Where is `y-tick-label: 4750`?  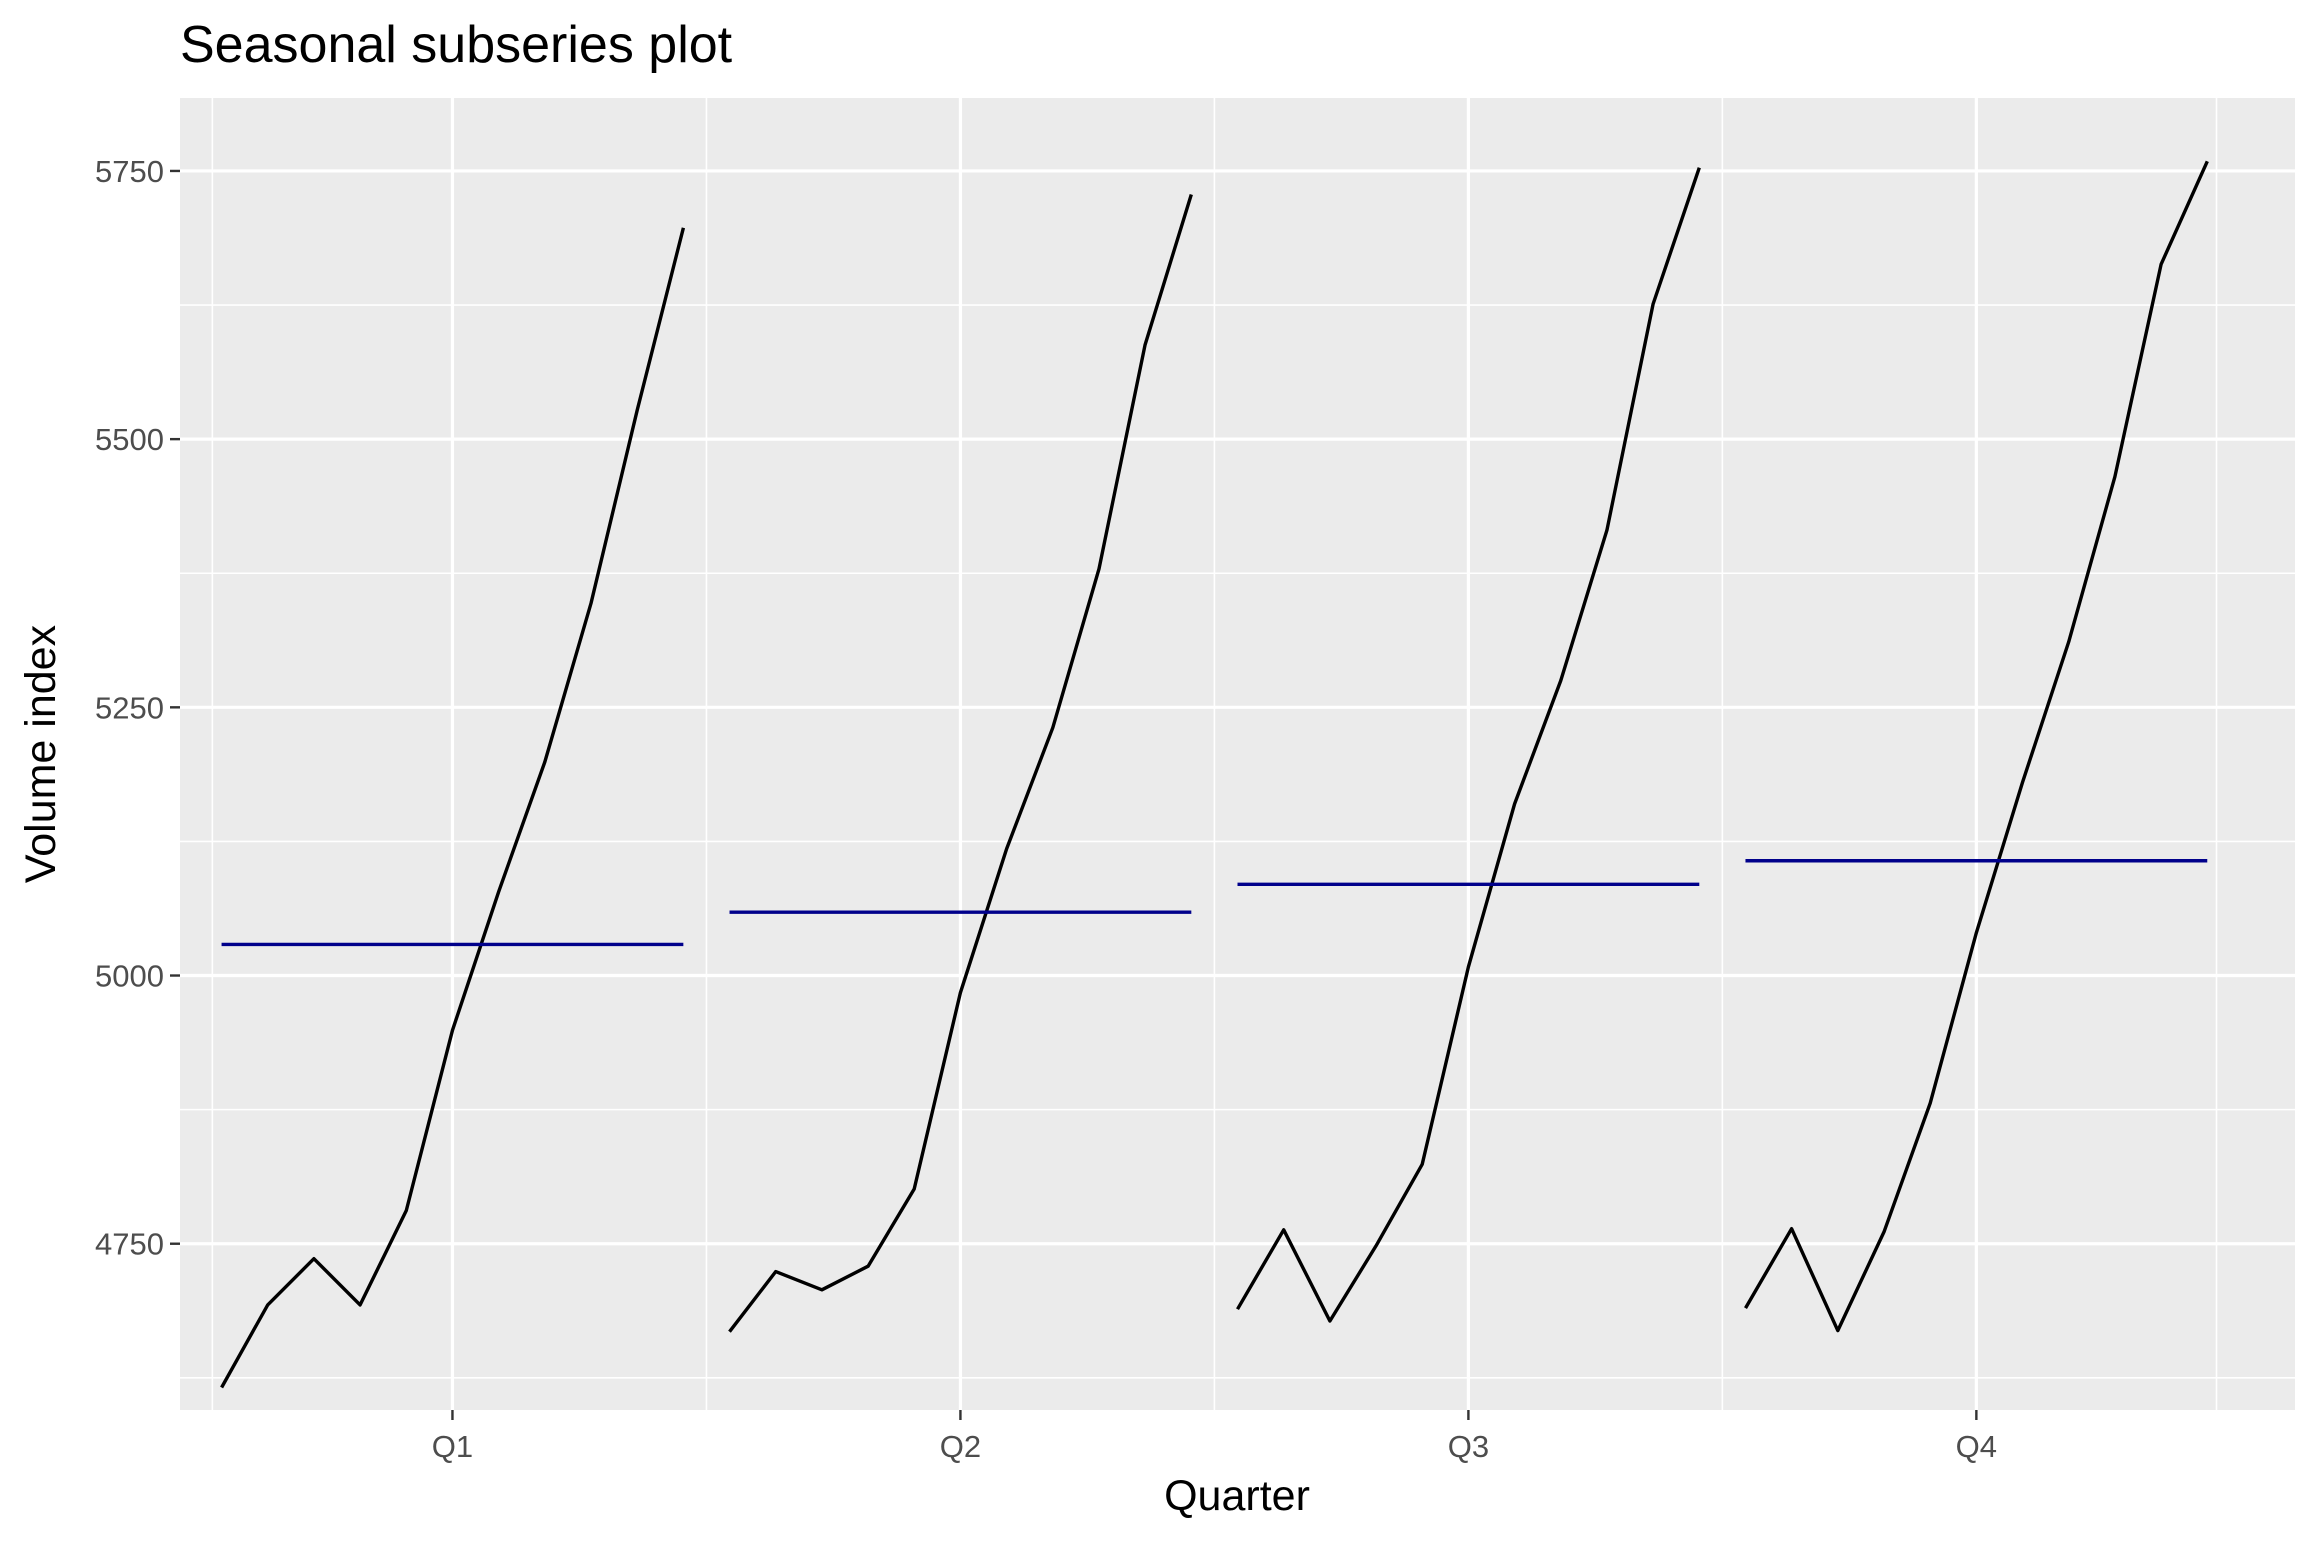
y-tick-label: 4750 is located at coordinates (129, 1244).